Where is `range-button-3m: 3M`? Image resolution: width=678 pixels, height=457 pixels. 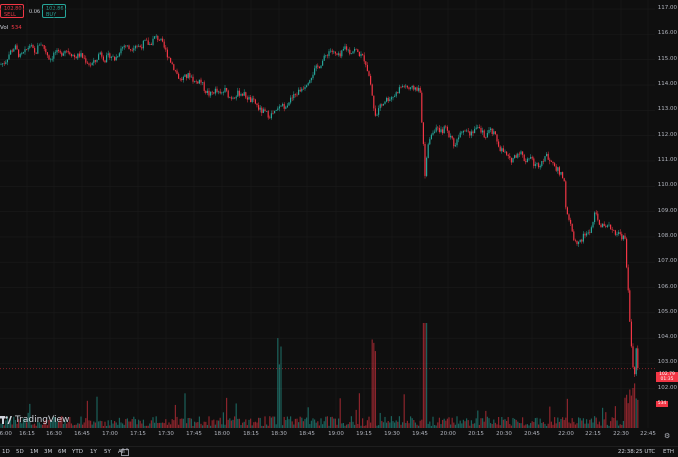 range-button-3m: 3M is located at coordinates (48, 452).